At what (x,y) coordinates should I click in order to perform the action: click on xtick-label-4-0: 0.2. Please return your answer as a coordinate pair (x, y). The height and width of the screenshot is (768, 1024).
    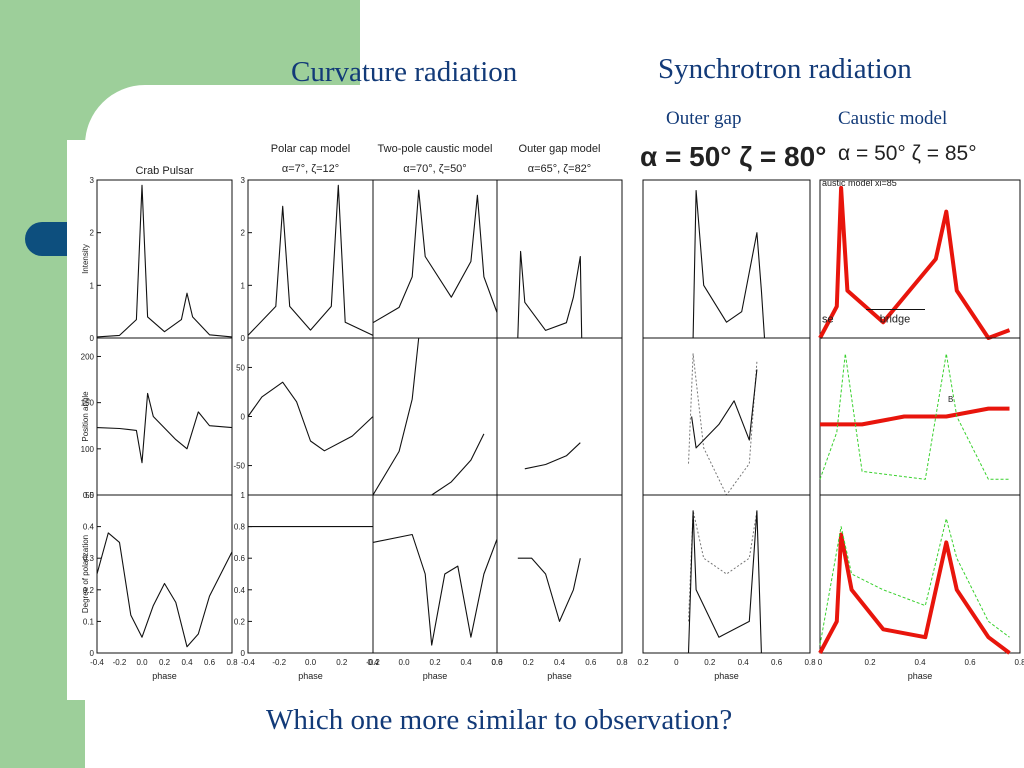
    Looking at the image, I should click on (643, 662).